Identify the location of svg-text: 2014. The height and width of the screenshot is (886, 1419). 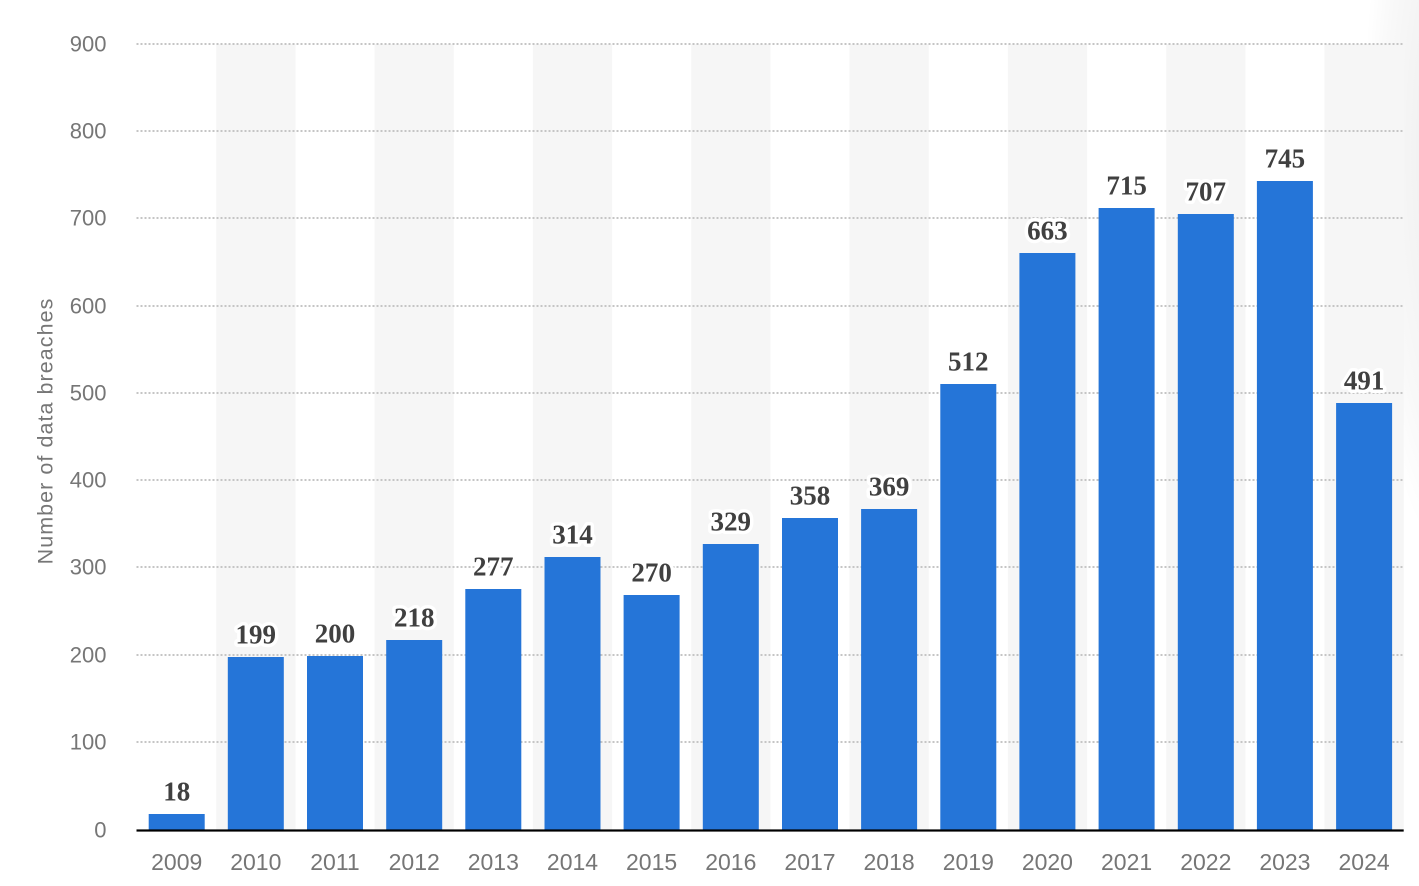
(572, 862).